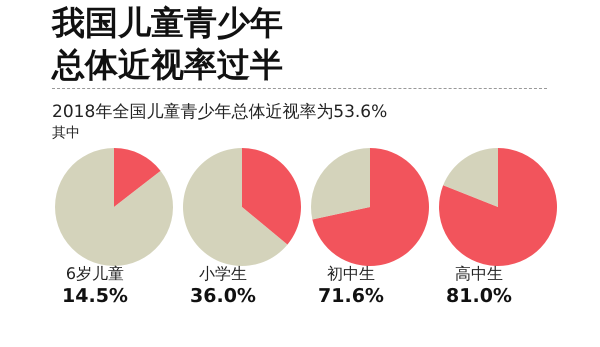 The width and height of the screenshot is (600, 347). I want to click on text: 14.5%, so click(95, 296).